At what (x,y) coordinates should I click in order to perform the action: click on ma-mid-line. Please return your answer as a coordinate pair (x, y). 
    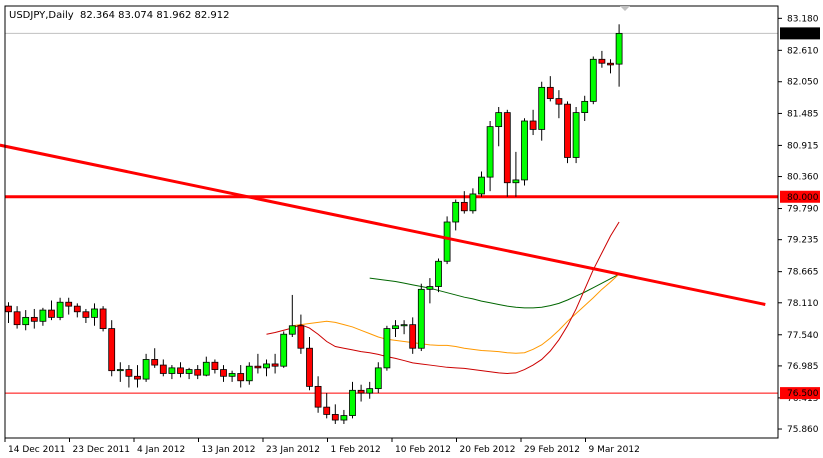
    Looking at the image, I should click on (456, 313).